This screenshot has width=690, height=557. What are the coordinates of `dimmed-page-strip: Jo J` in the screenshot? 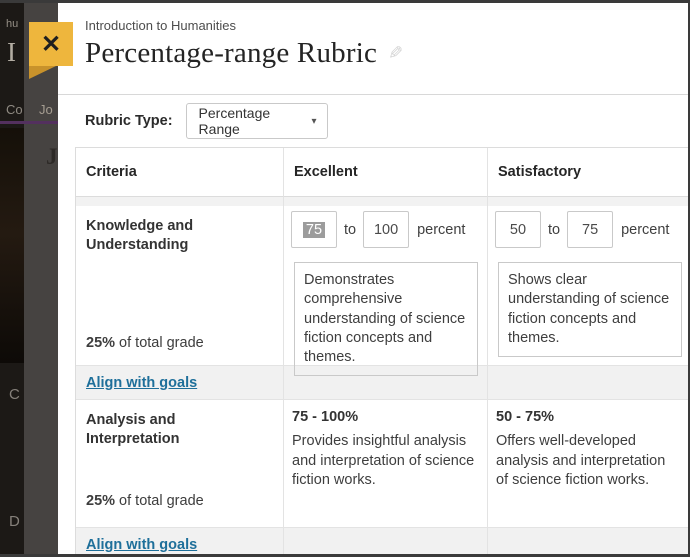 It's located at (41, 278).